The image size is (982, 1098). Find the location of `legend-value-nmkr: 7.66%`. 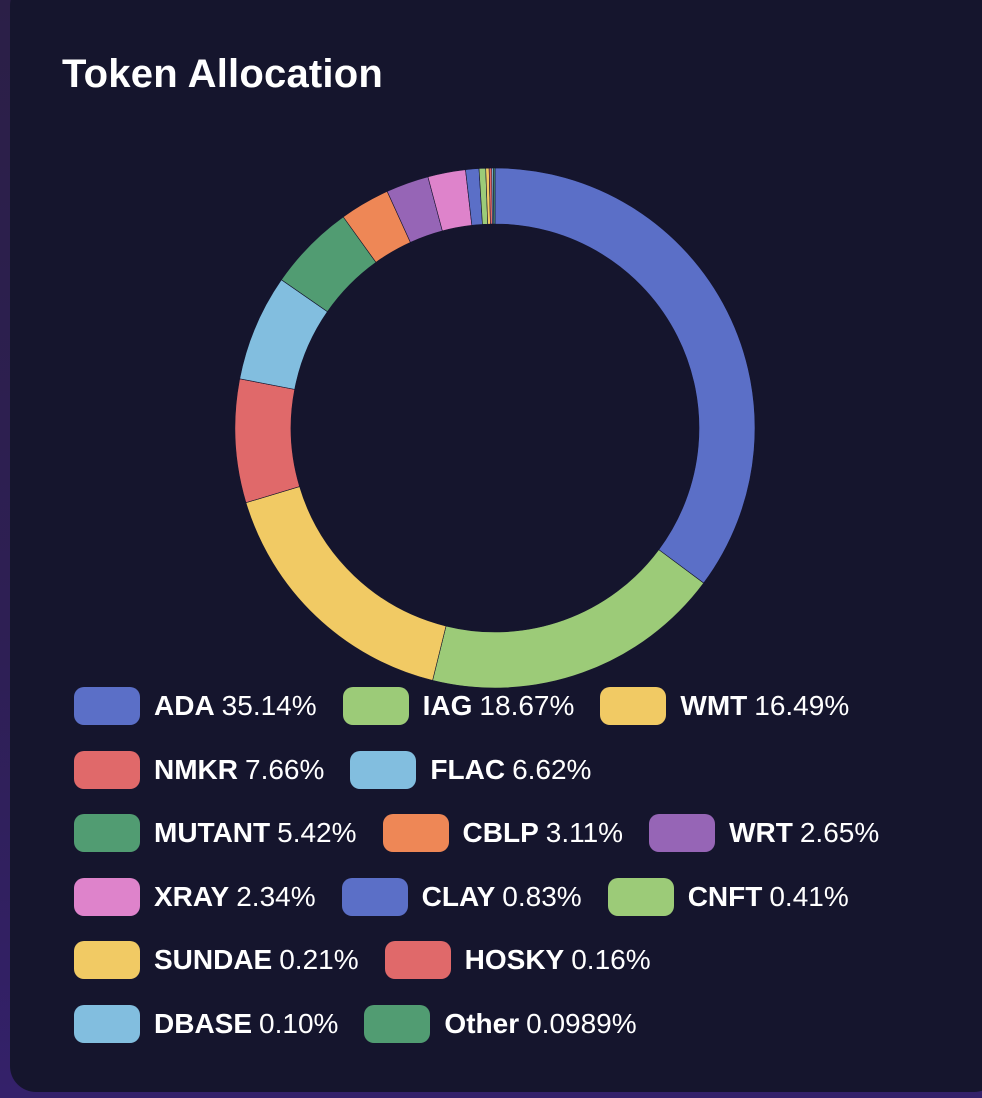

legend-value-nmkr: 7.66% is located at coordinates (285, 769).